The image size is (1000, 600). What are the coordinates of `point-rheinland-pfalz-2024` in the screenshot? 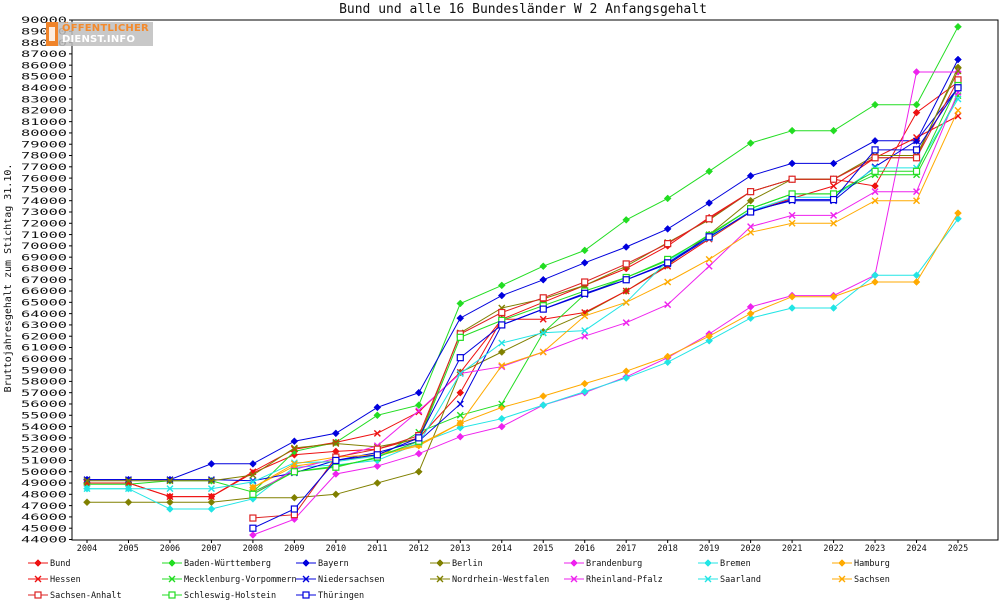 It's located at (917, 192).